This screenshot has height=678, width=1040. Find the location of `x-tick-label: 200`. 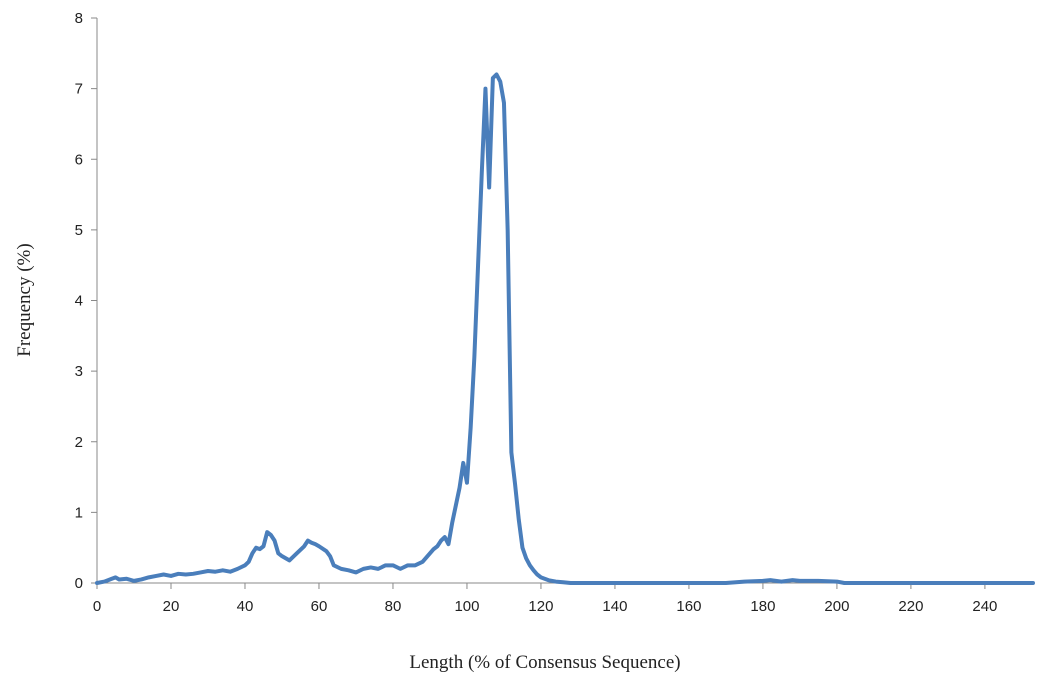

x-tick-label: 200 is located at coordinates (836, 606).